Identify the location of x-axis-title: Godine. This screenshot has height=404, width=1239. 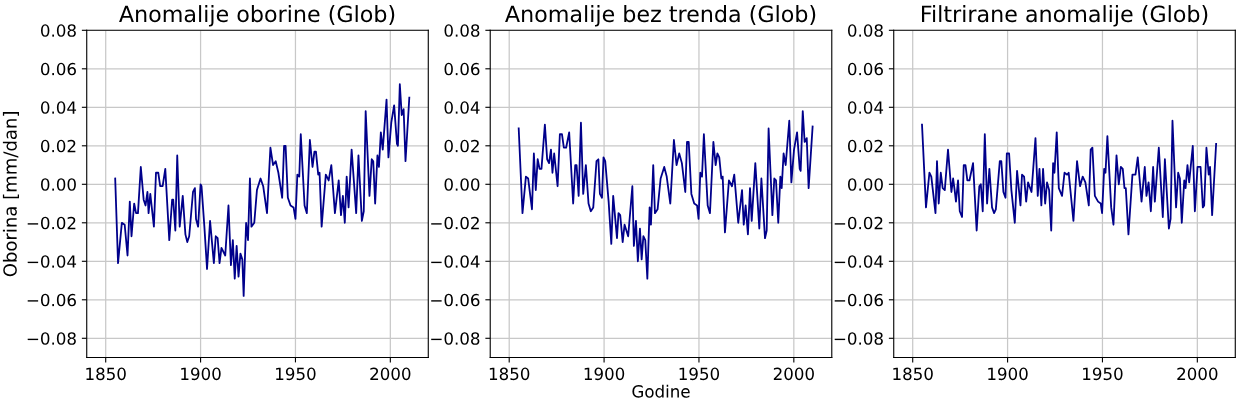
(661, 391).